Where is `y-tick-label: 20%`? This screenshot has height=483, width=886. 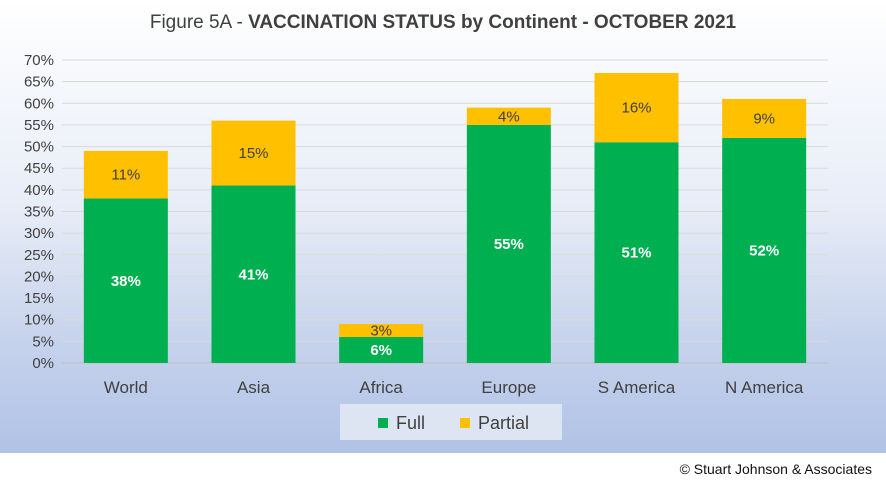
y-tick-label: 20% is located at coordinates (39, 276).